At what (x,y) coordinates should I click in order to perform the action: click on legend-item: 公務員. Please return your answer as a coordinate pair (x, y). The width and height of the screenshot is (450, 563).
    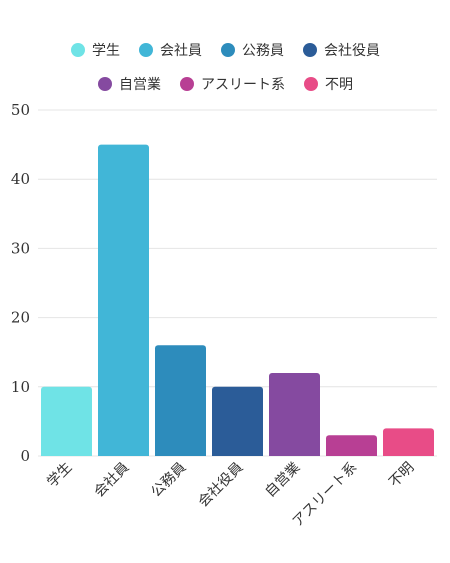
    Looking at the image, I should click on (252, 51).